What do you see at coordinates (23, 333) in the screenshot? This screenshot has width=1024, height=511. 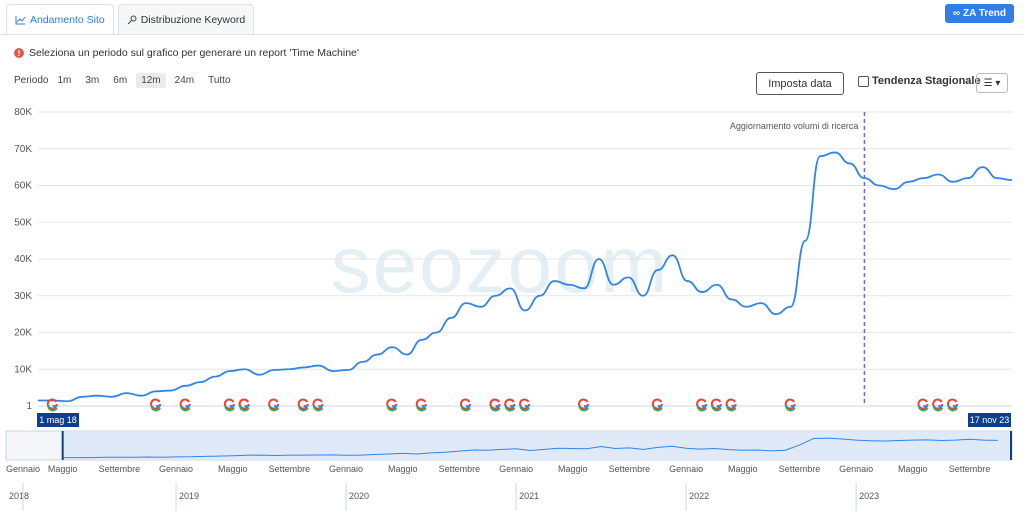 I see `y-tick-label: 20K` at bounding box center [23, 333].